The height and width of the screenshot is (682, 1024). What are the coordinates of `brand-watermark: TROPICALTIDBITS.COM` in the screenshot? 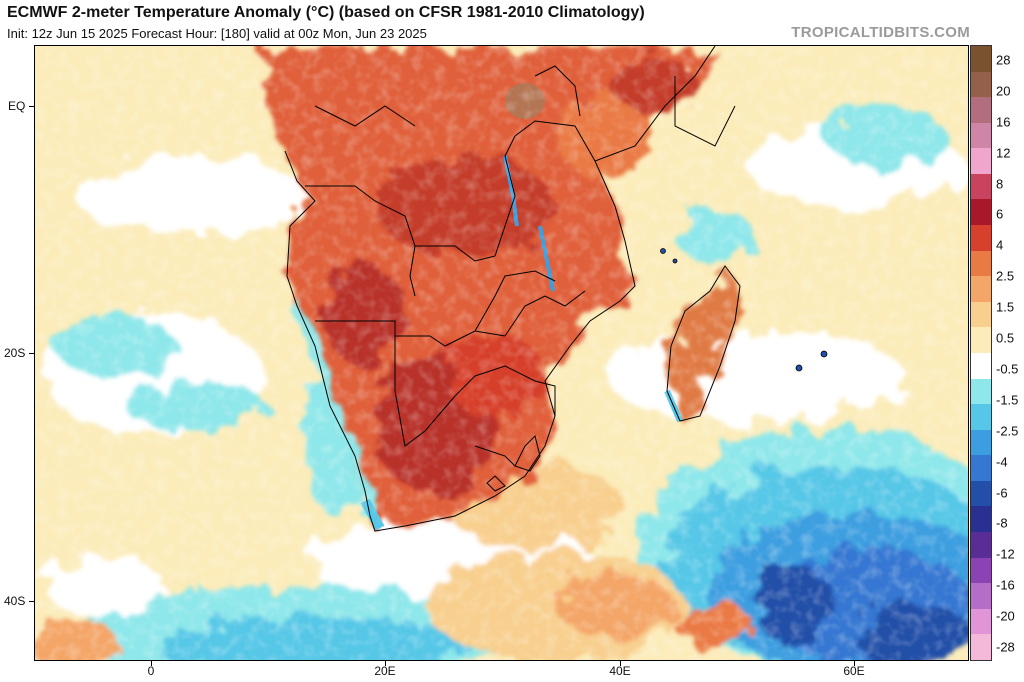 It's located at (880, 32).